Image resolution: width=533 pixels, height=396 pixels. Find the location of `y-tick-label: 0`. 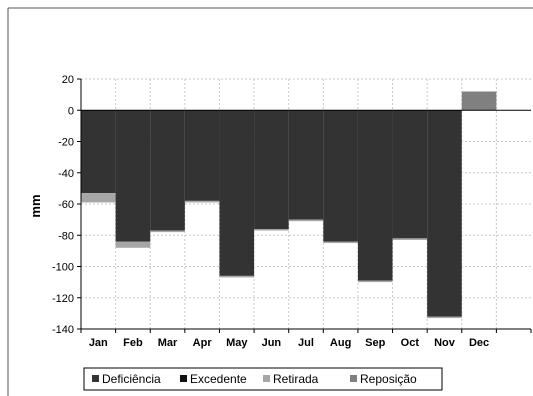

y-tick-label: 0 is located at coordinates (71, 111).